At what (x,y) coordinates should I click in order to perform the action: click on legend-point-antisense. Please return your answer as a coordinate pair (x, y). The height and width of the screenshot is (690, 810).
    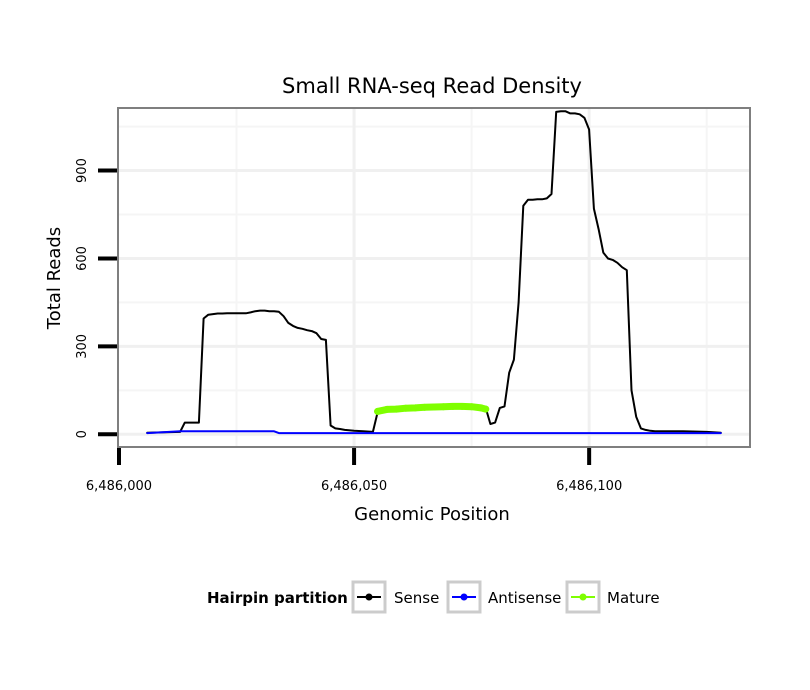
    Looking at the image, I should click on (464, 597).